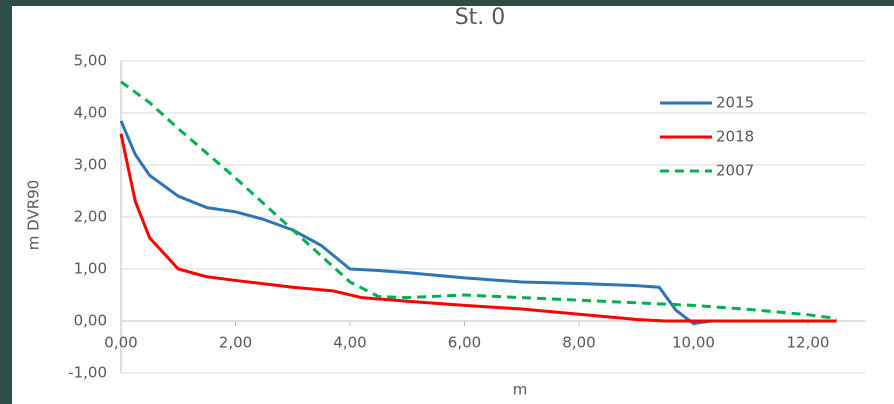 The width and height of the screenshot is (894, 404). Describe the element at coordinates (90, 113) in the screenshot. I see `y-tick-label: 4,00` at that location.